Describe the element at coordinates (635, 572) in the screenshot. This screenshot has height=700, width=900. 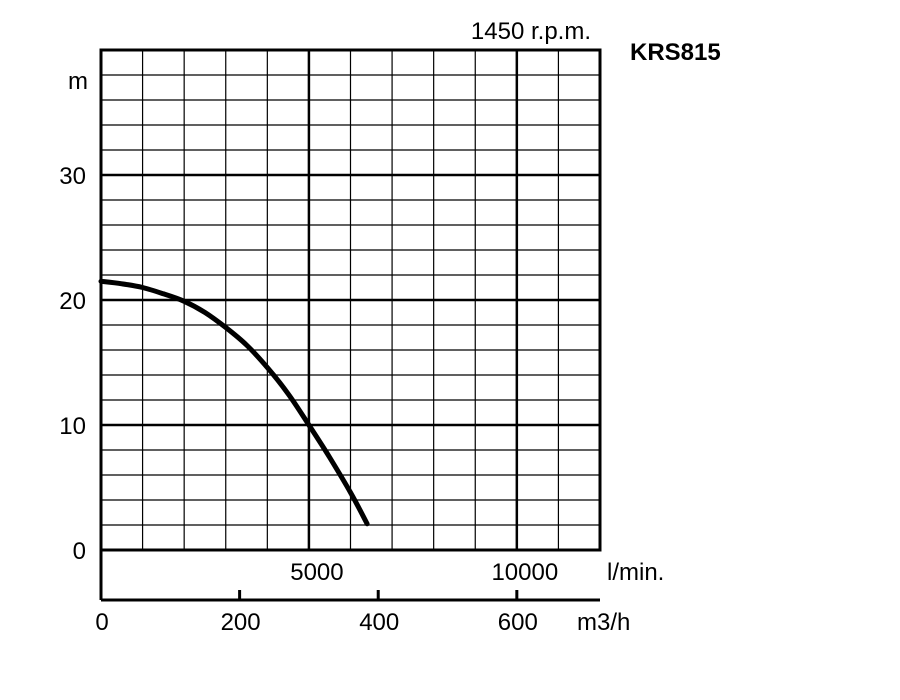
I see `lpm-axis-label: l/min.` at that location.